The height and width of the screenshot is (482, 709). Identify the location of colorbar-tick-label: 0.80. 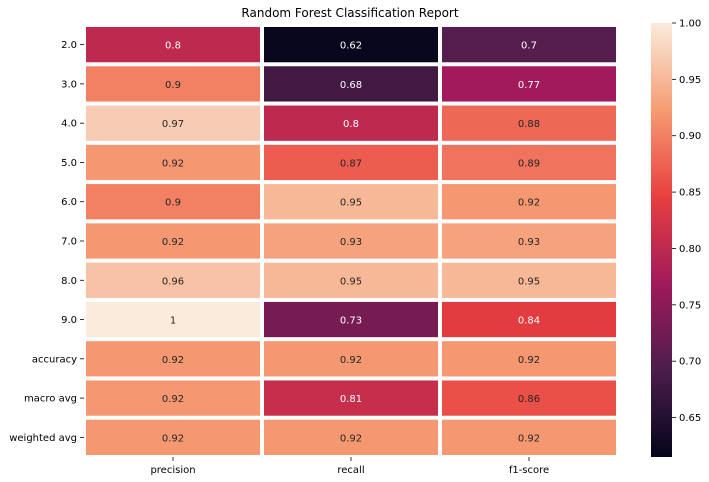
(690, 249).